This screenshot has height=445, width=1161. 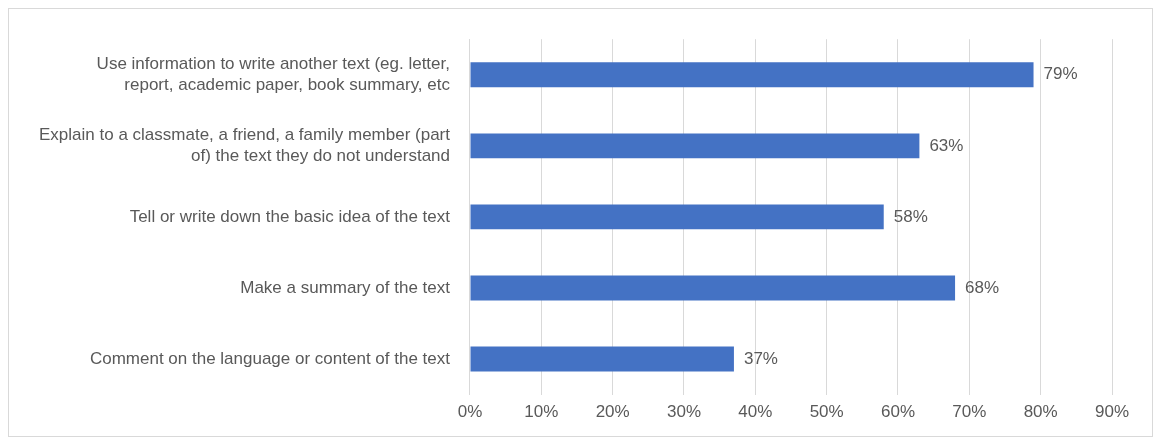 I want to click on y-tick-label: Make a summary of the text, so click(x=345, y=287).